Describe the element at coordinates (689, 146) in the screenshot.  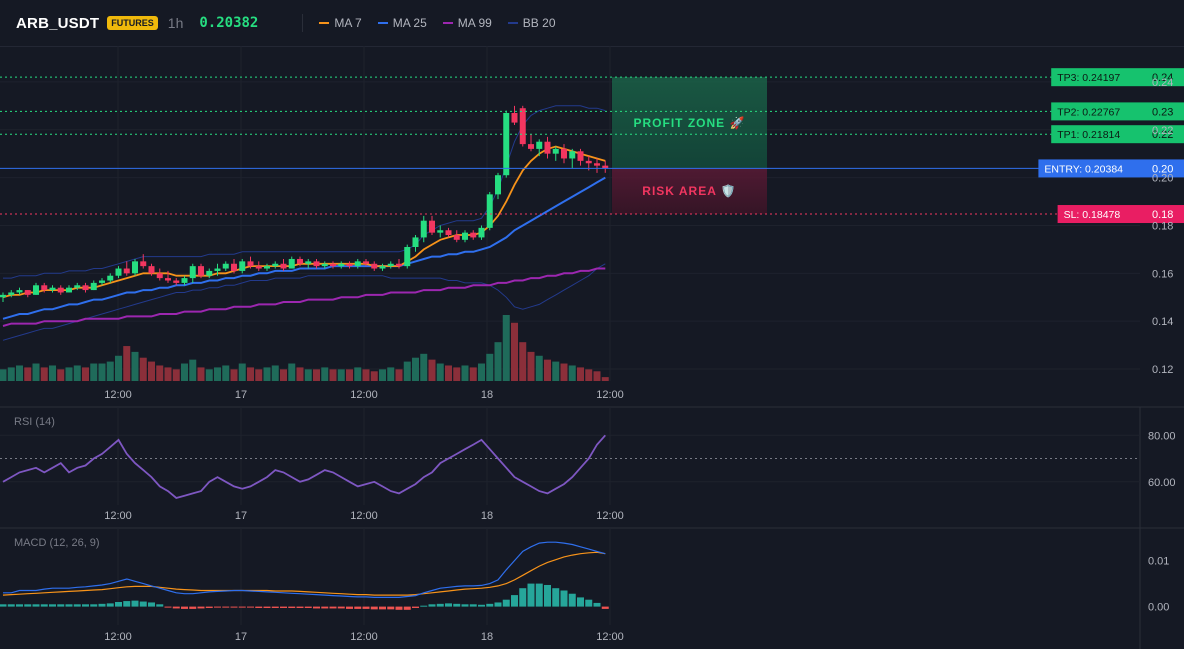
I see `trade-zones: PROFIT ZONE 🚀 RISK AREA 🛡️` at that location.